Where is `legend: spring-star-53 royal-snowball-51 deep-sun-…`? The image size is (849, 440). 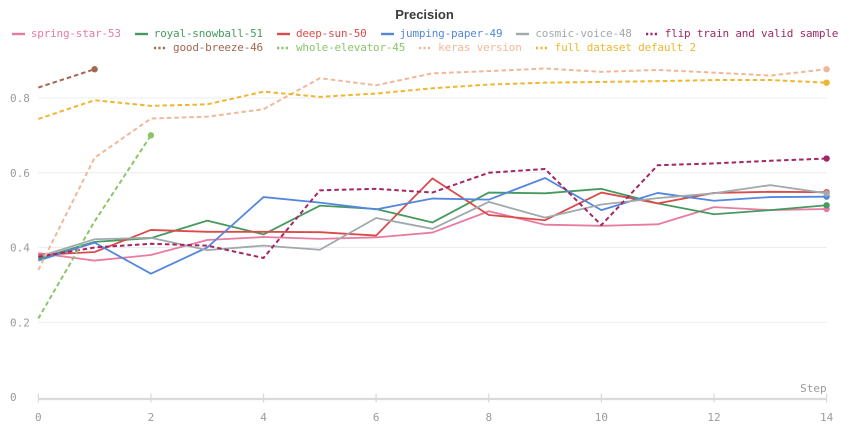 legend: spring-star-53 royal-snowball-51 deep-sun-… is located at coordinates (424, 41).